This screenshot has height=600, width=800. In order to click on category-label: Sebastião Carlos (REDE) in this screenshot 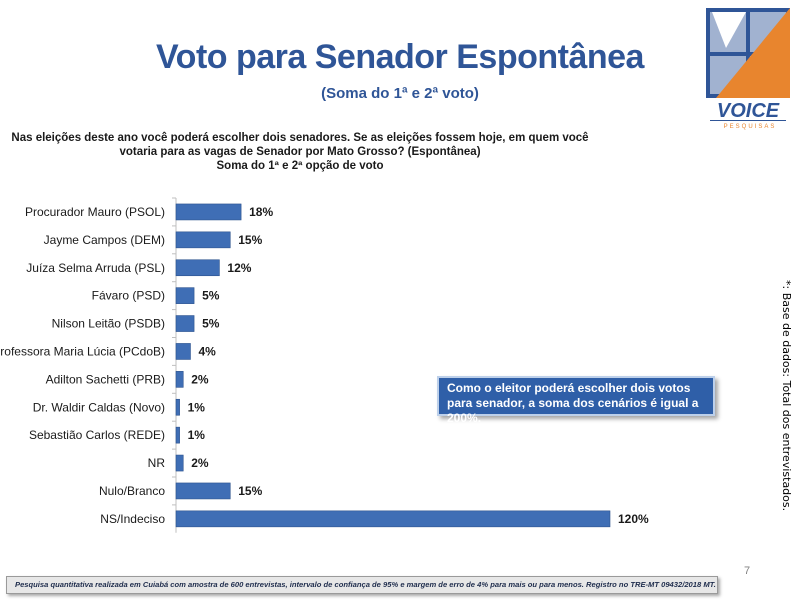, I will do `click(97, 435)`.